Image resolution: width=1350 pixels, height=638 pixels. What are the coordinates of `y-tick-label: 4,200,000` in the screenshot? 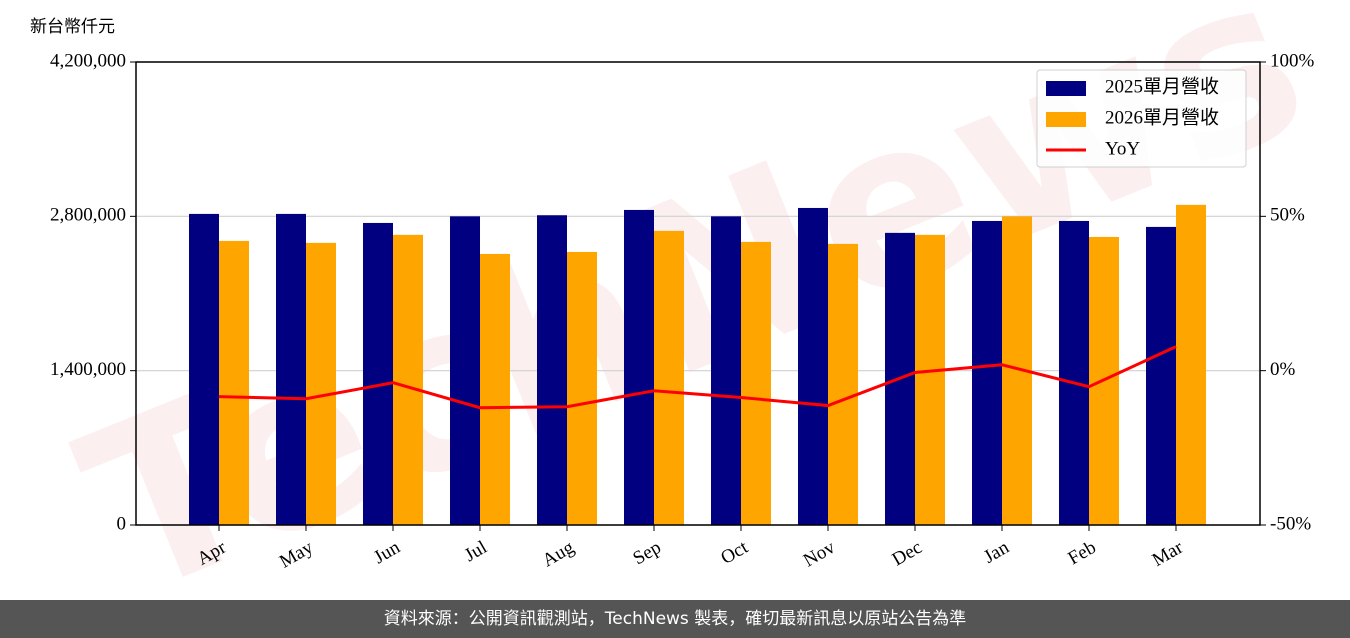 It's located at (88, 60).